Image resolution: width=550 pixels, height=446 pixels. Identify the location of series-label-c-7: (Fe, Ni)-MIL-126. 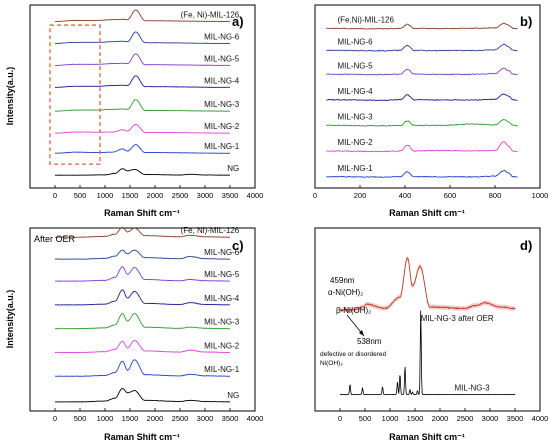
(210, 230).